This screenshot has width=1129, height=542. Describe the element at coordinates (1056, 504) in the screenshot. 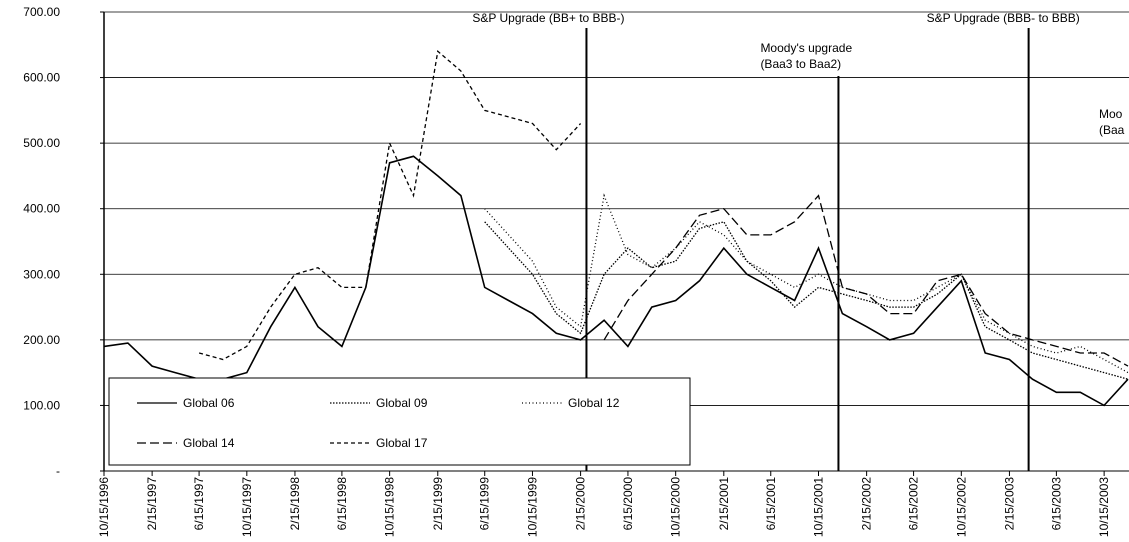

I see `x-tick-label: 6/15/2003` at that location.